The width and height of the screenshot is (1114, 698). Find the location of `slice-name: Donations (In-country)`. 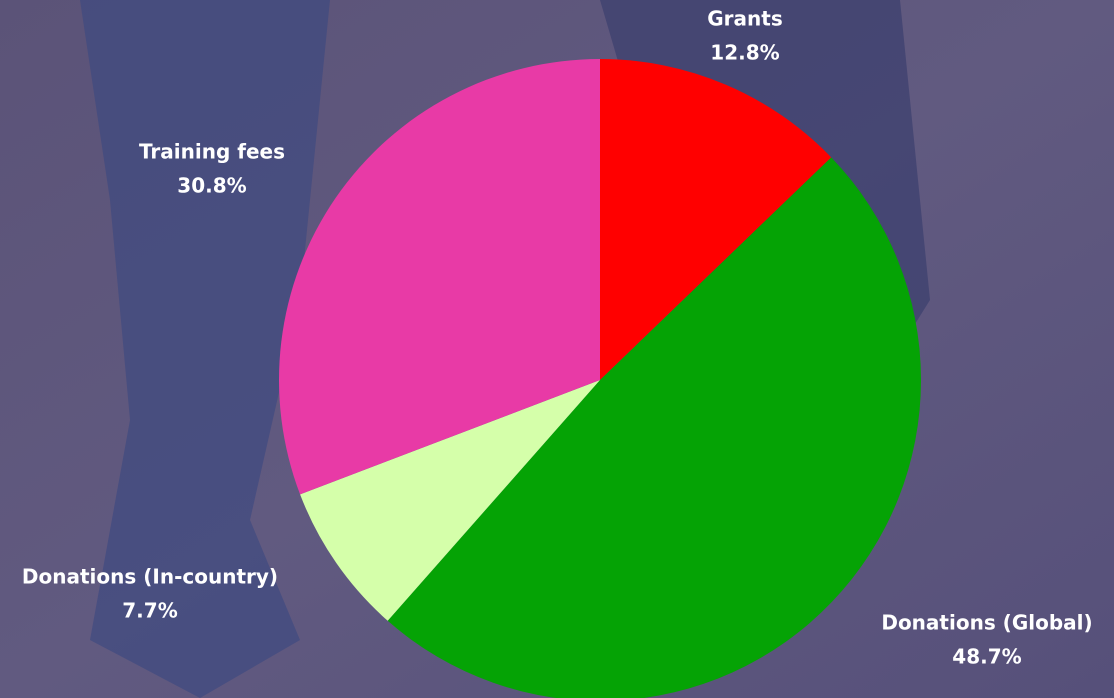

slice-name: Donations (In-country) is located at coordinates (150, 577).